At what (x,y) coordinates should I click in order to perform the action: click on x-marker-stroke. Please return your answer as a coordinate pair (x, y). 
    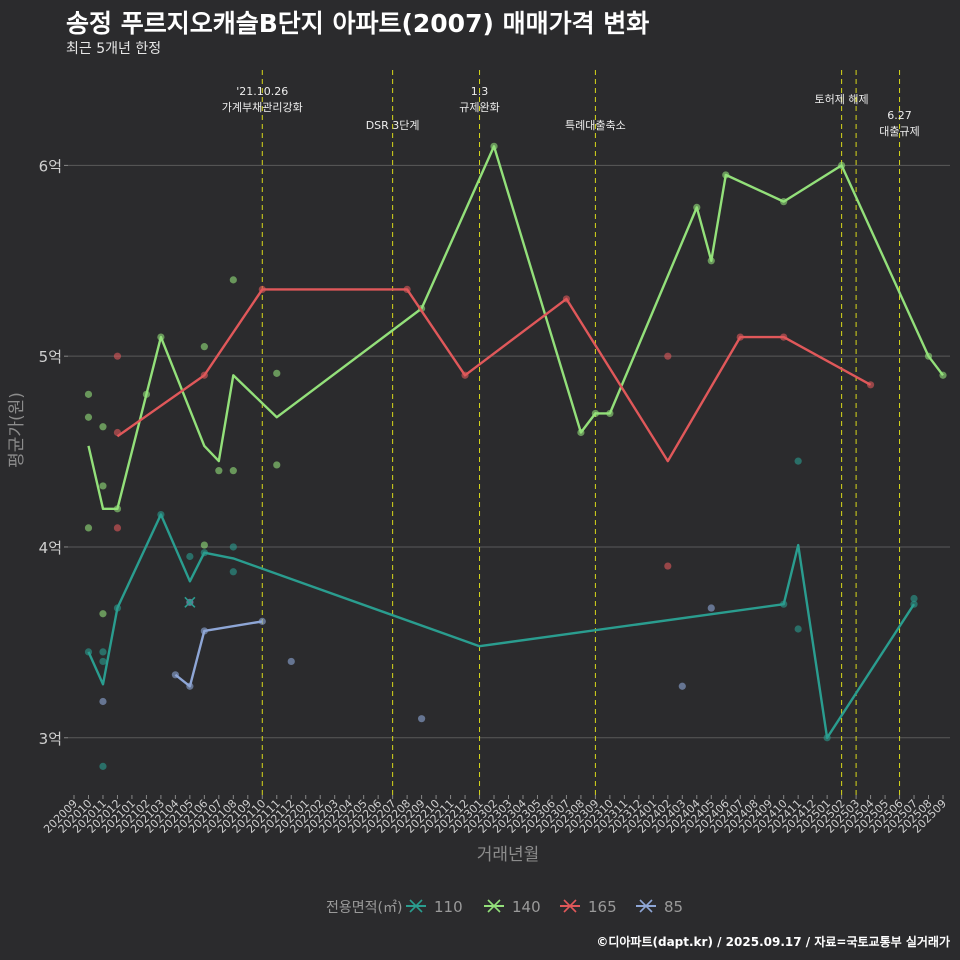
    Looking at the image, I should click on (190, 602).